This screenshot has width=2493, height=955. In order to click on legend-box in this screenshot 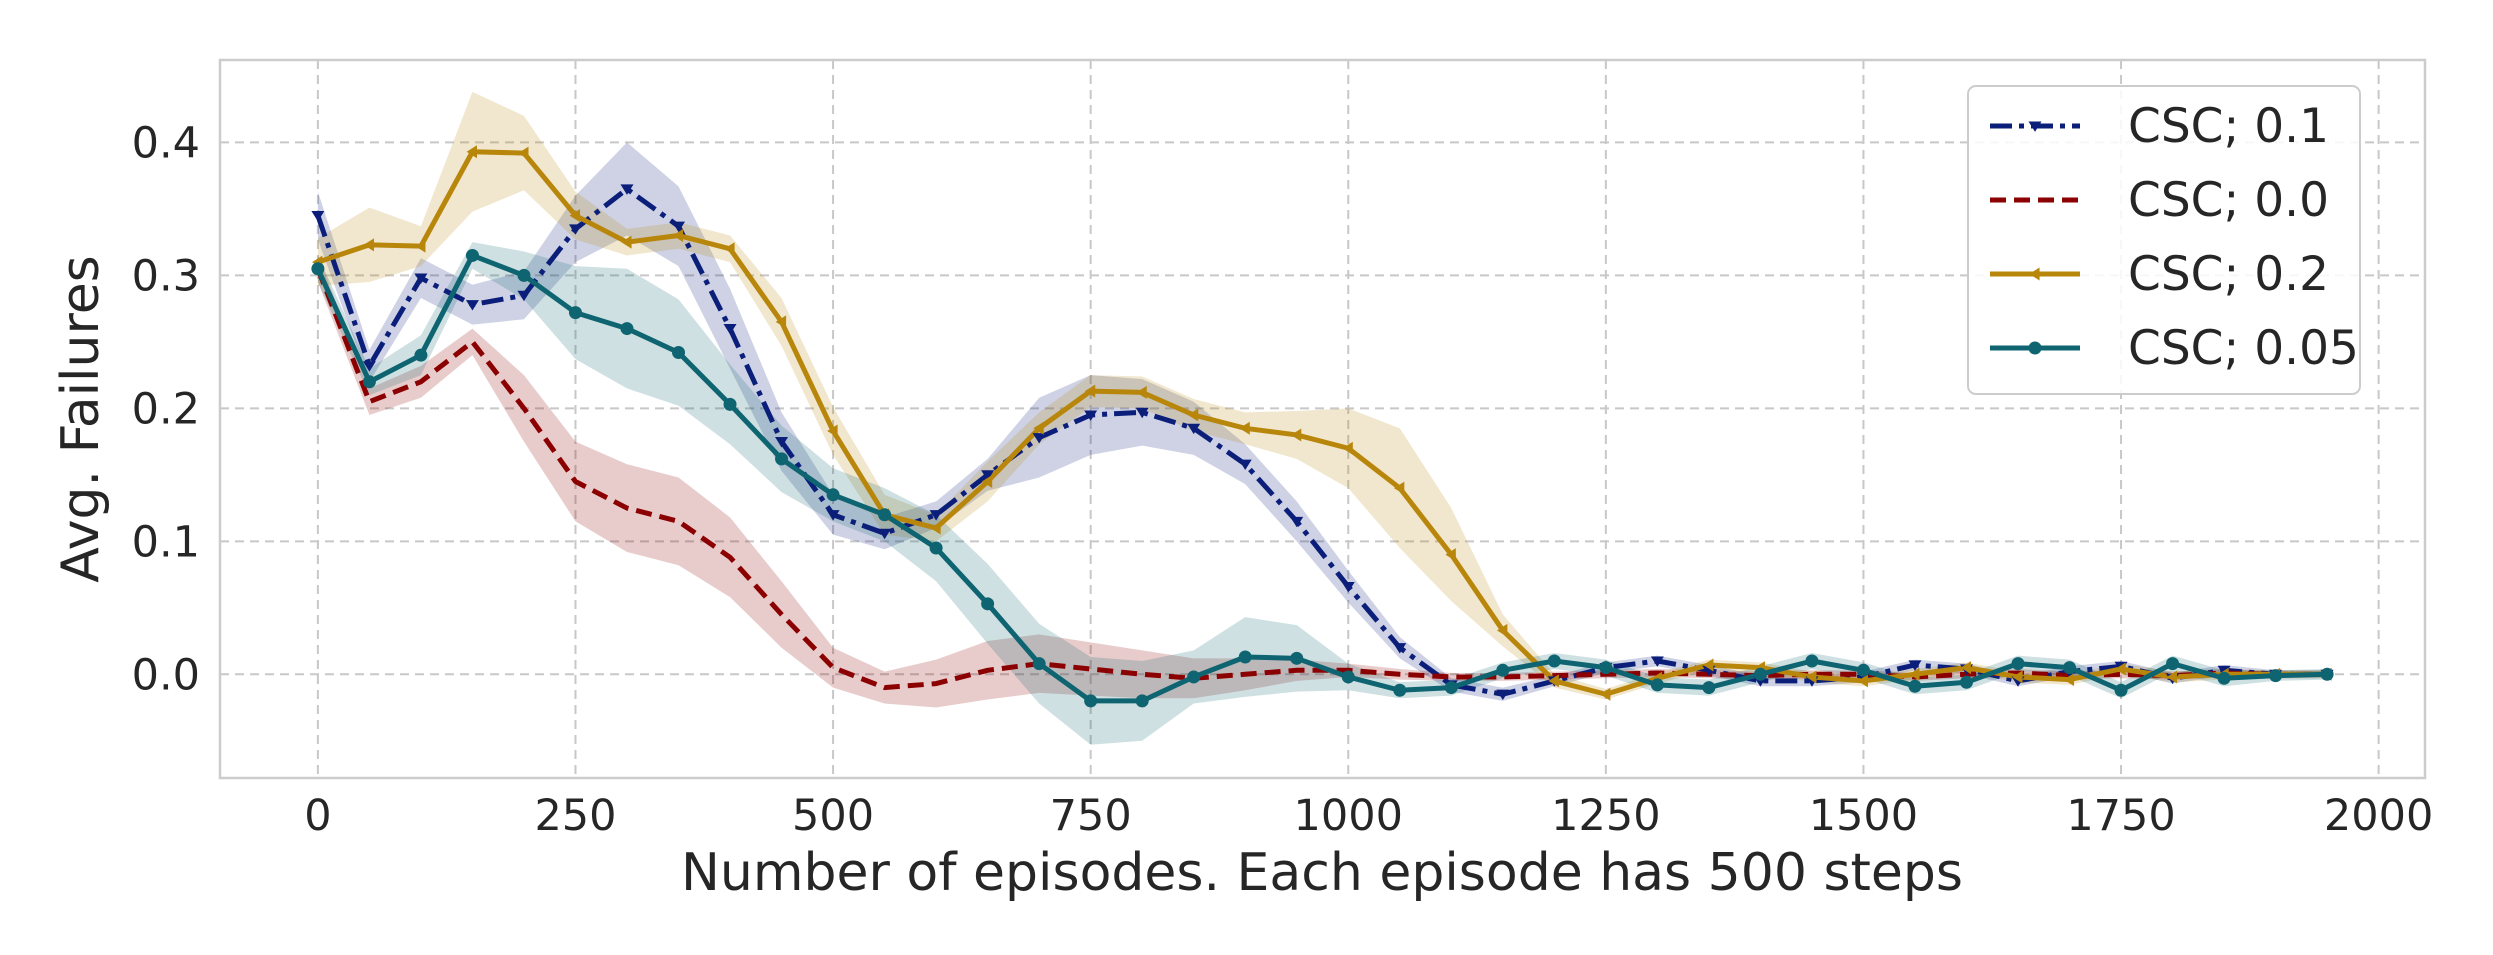, I will do `click(2164, 240)`.